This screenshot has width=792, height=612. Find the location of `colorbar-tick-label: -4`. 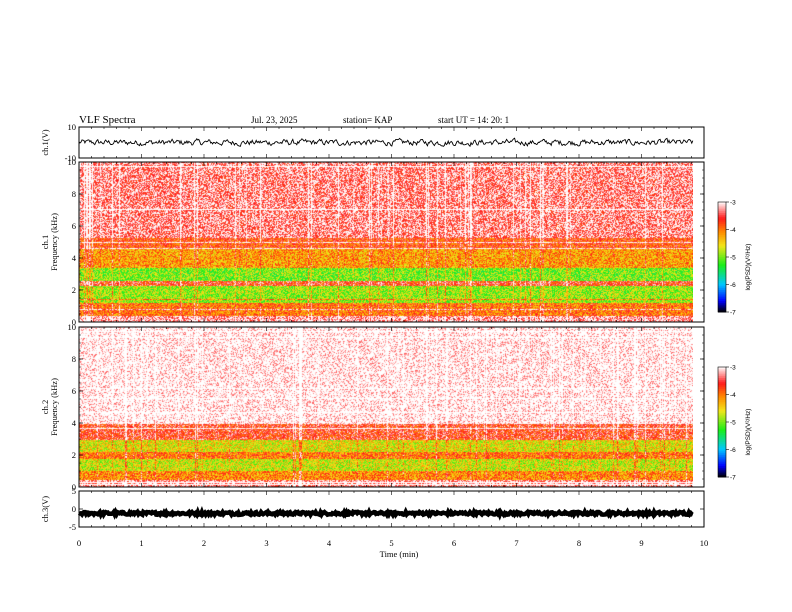

colorbar-tick-label: -4 is located at coordinates (733, 395).